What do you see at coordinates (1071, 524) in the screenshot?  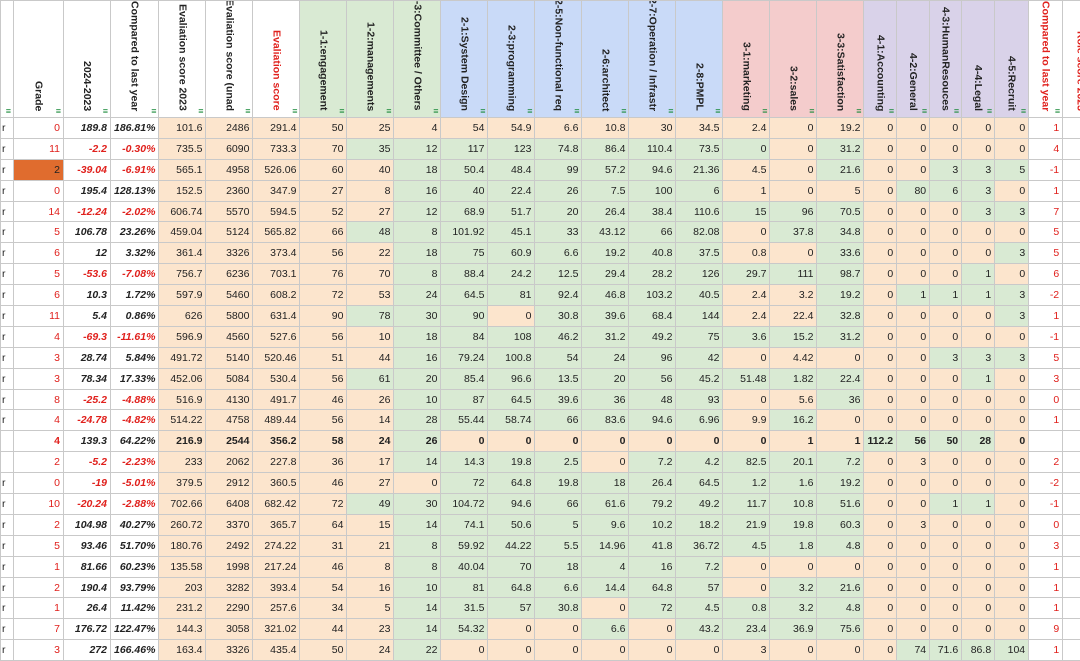 I see `cell-role: 3` at bounding box center [1071, 524].